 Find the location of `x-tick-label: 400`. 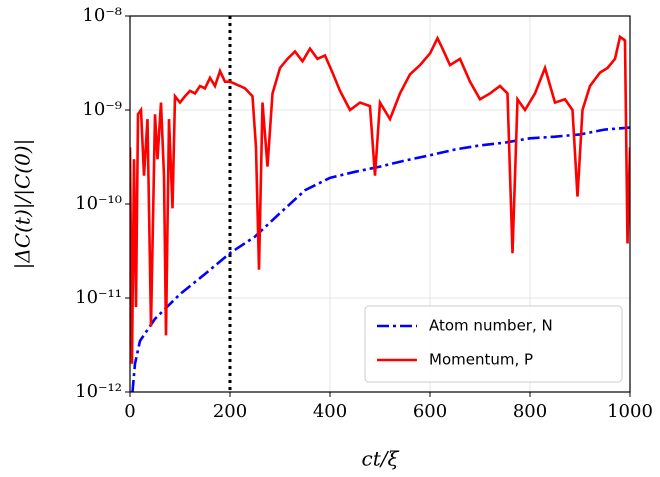

x-tick-label: 400 is located at coordinates (330, 411).